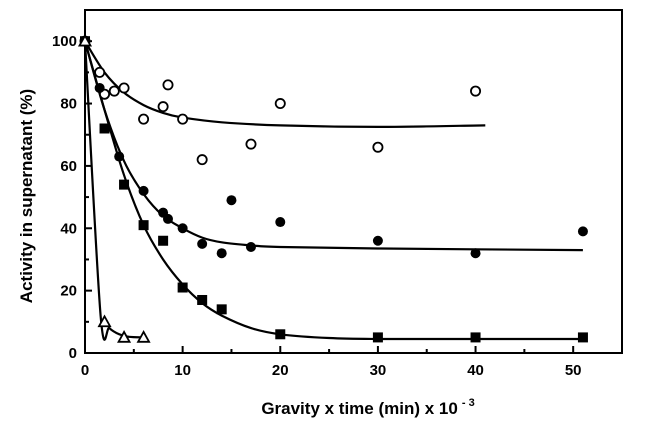  What do you see at coordinates (68, 166) in the screenshot?
I see `y-tick-label: 60` at bounding box center [68, 166].